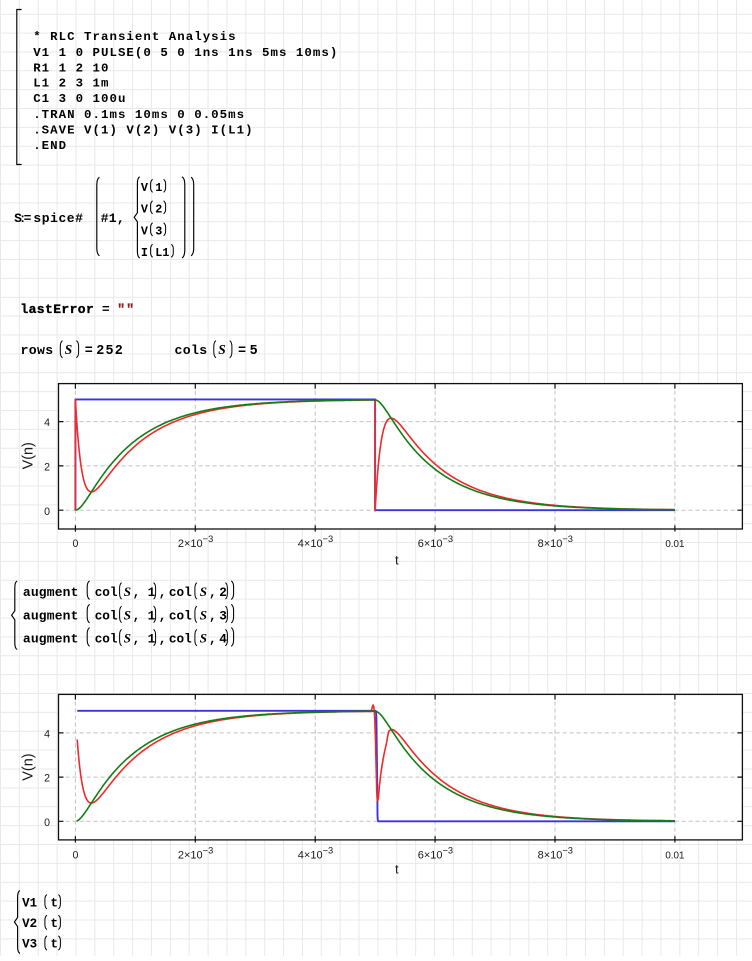 This screenshot has width=752, height=961. Describe the element at coordinates (110, 351) in the screenshot. I see `svg-text: 252` at that location.